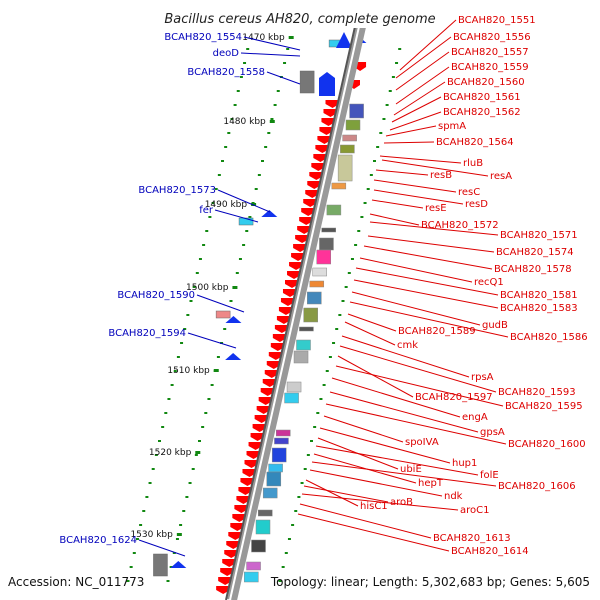 This screenshot has width=600, height=600. Describe the element at coordinates (490, 551) in the screenshot. I see `reverse-gene-label: BCAH820_1614` at that location.